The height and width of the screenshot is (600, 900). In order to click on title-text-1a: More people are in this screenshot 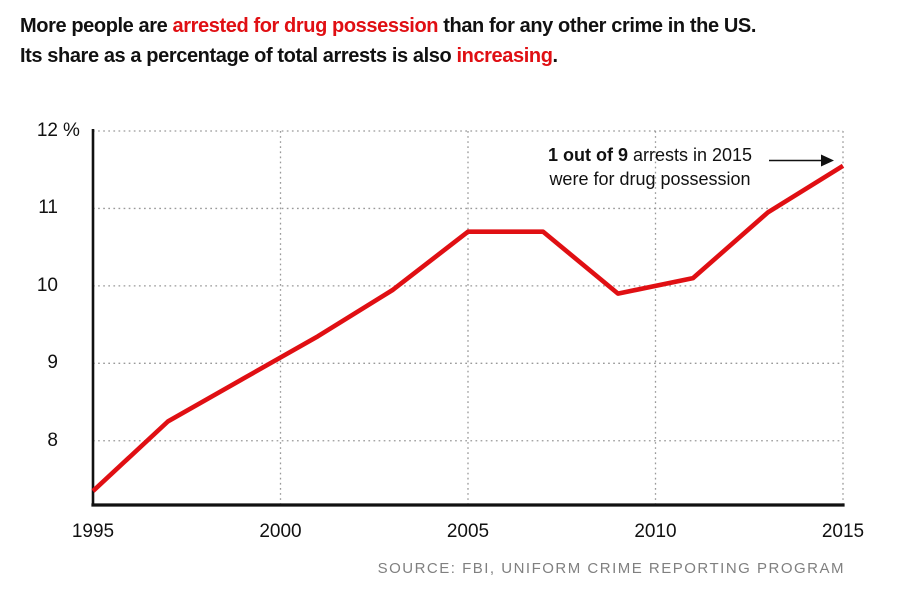, I will do `click(96, 26)`.